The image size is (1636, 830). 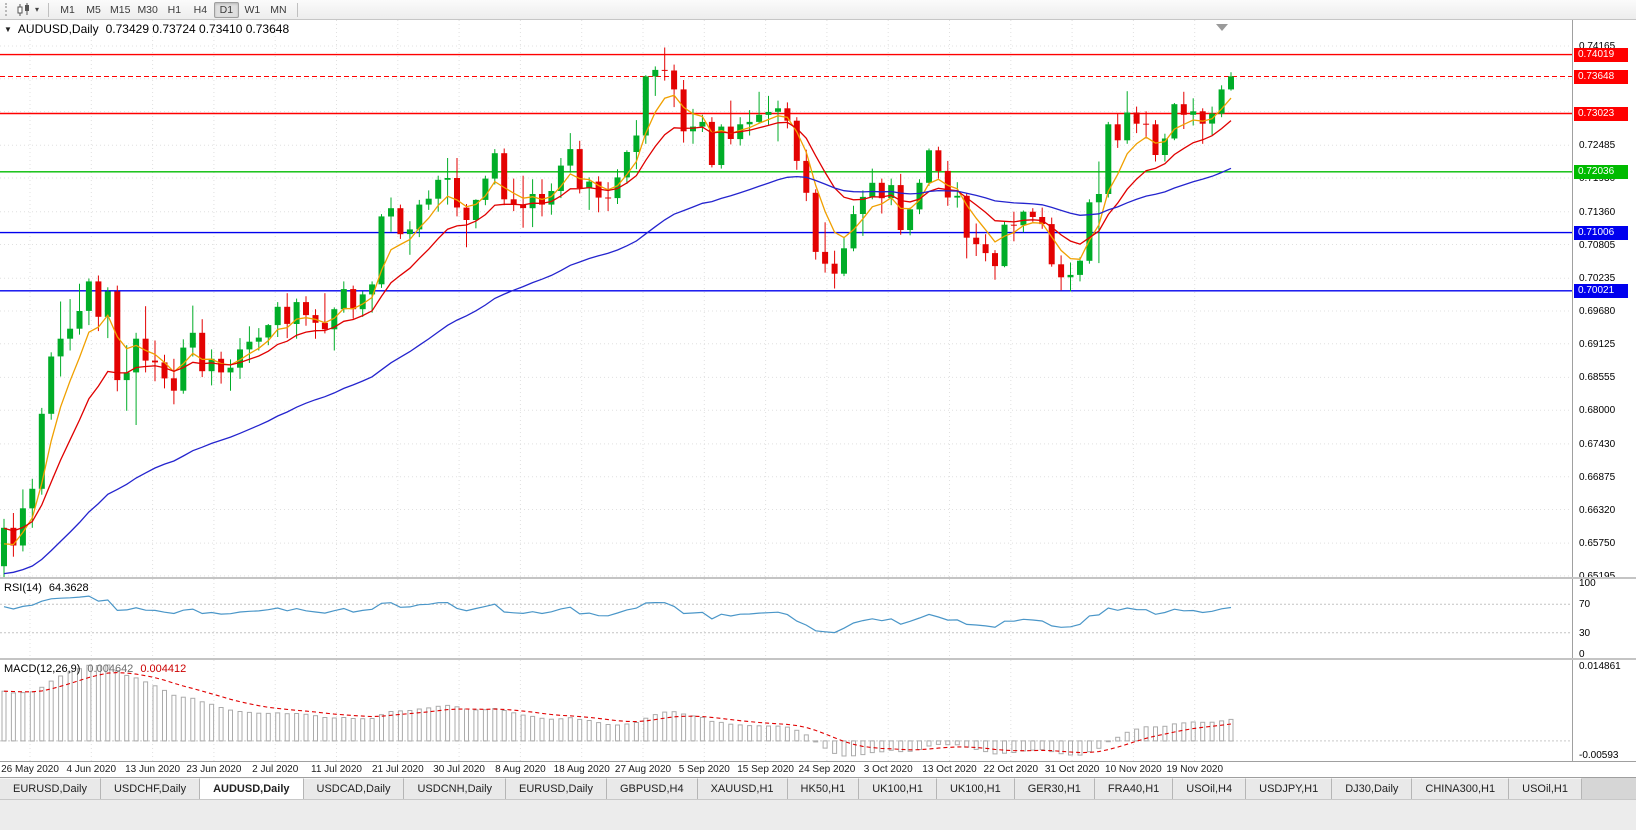 I want to click on chart-tab-label: FRA40,H1, so click(x=1133, y=789).